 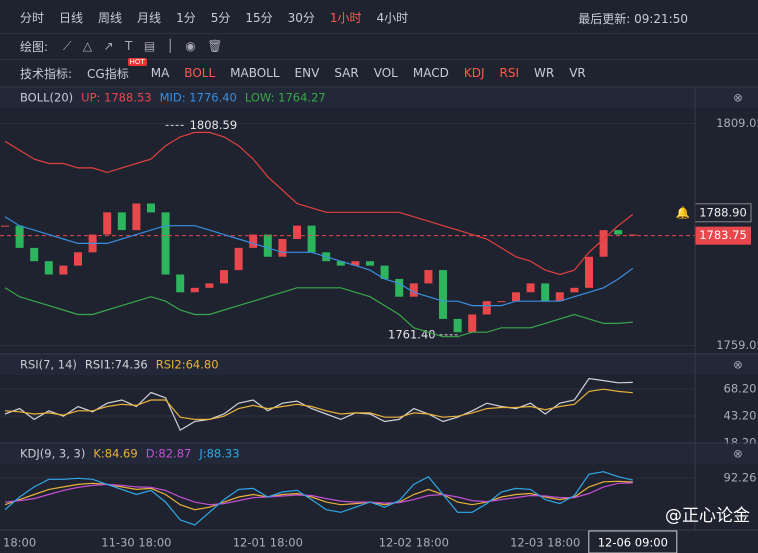 I want to click on period-bar: 分时 日线 周线 月线 1分 5分 15分 30分 1小时 4小时, so click(x=379, y=17).